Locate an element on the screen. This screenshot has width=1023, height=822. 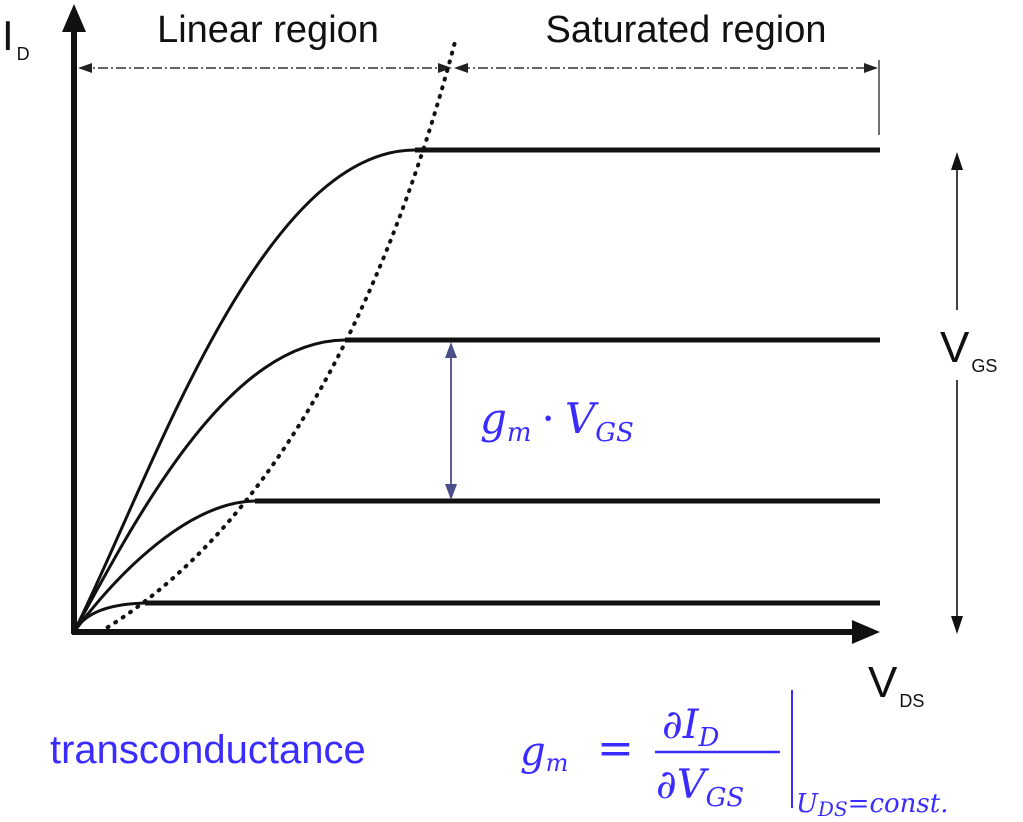
saturated-region-label: Saturated region is located at coordinates (686, 30).